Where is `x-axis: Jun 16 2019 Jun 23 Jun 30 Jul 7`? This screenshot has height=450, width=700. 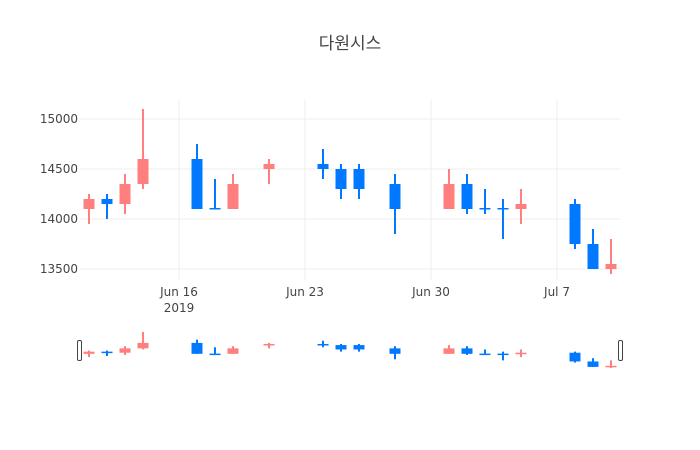 x-axis: Jun 16 2019 Jun 23 Jun 30 Jul 7 is located at coordinates (364, 300).